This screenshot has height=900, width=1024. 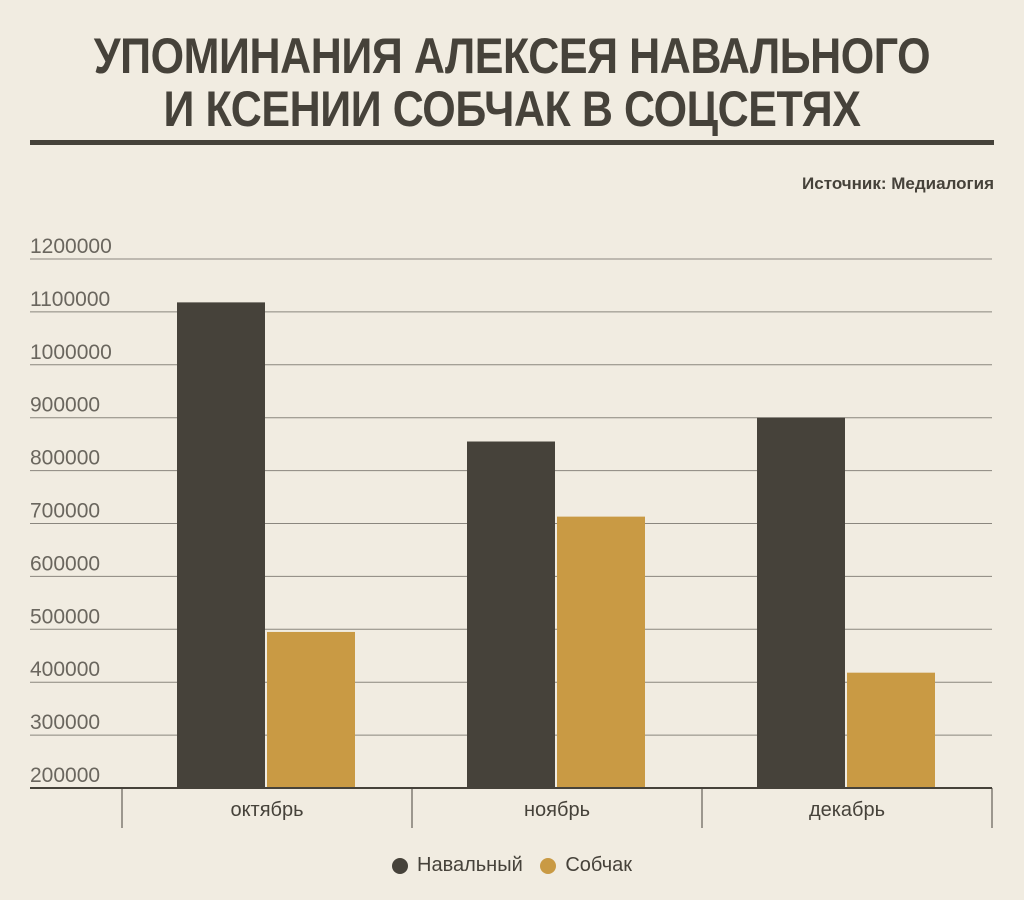 I want to click on y-tick-label: 1200000, so click(x=71, y=246).